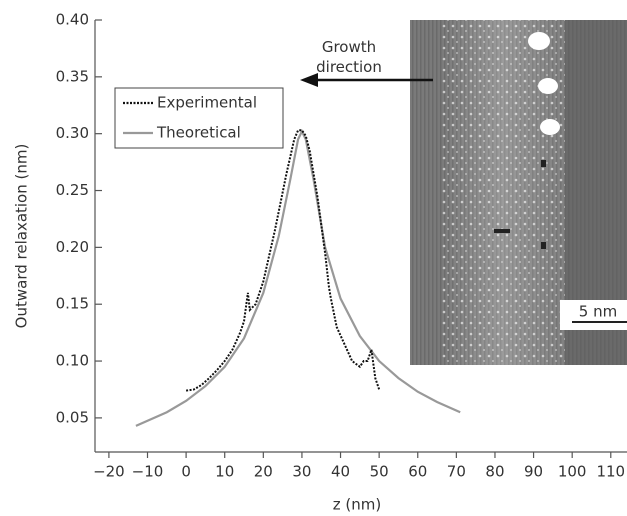 The height and width of the screenshot is (516, 627). I want to click on x-axis-label: z (nm), so click(357, 505).